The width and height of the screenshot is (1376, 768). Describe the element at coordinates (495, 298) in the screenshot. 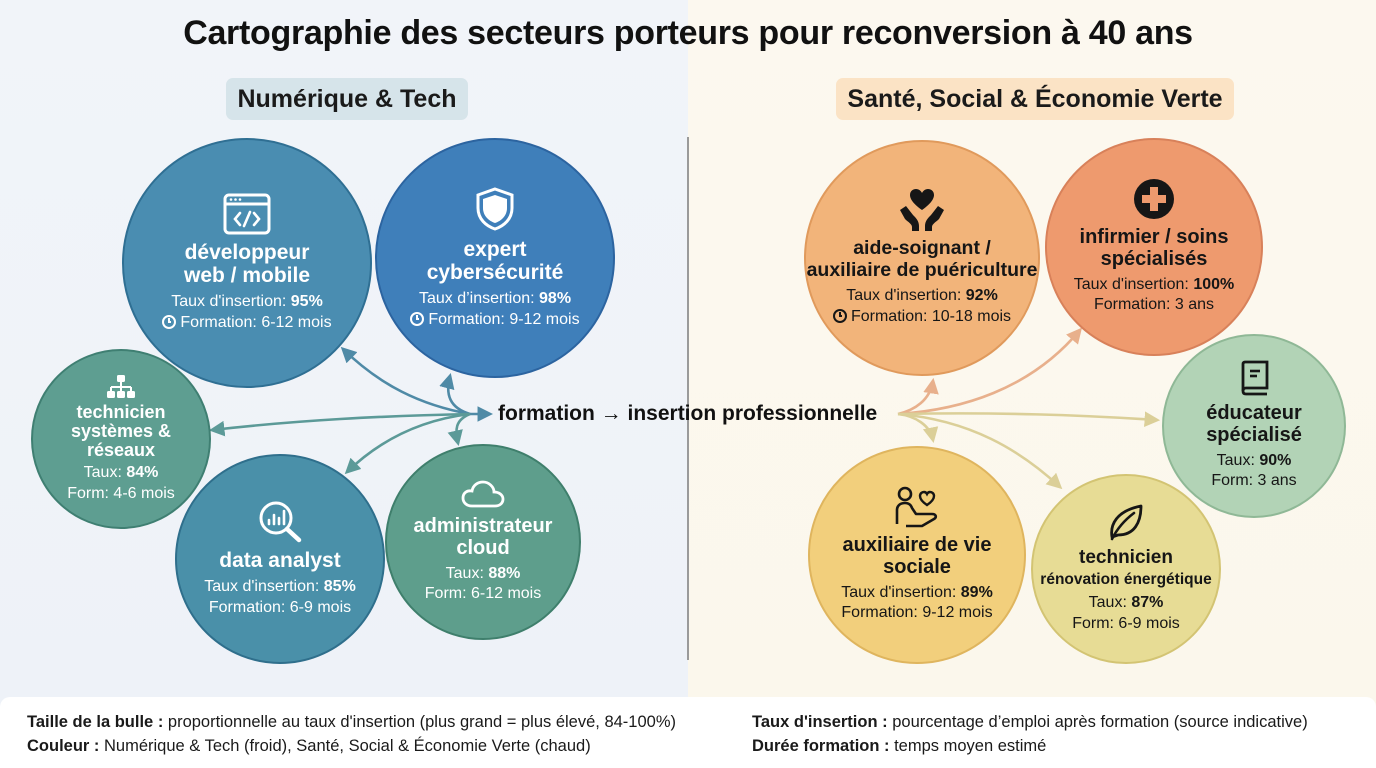

I see `insertion-rate: Taux d’insertion: 98%` at that location.